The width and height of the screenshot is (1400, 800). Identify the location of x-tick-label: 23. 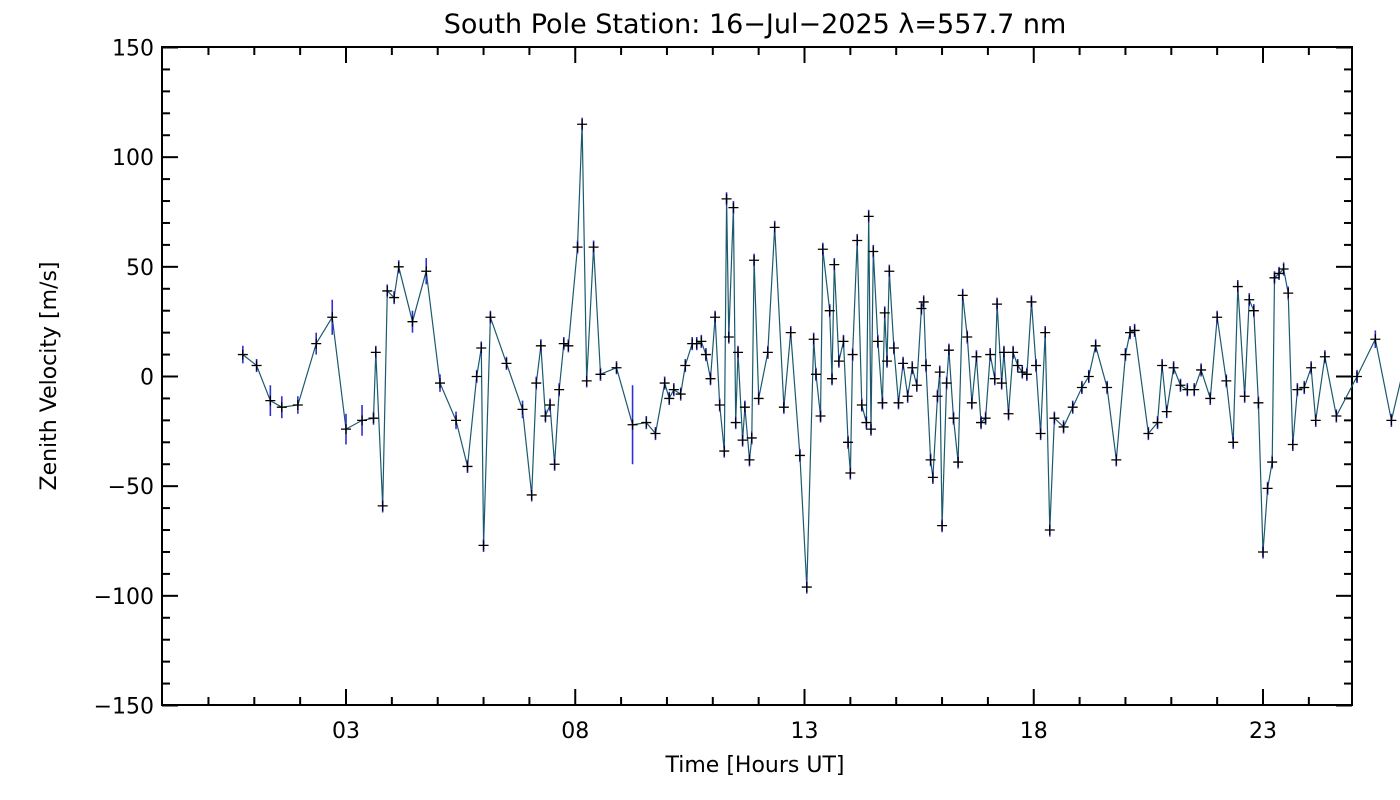
(1263, 731).